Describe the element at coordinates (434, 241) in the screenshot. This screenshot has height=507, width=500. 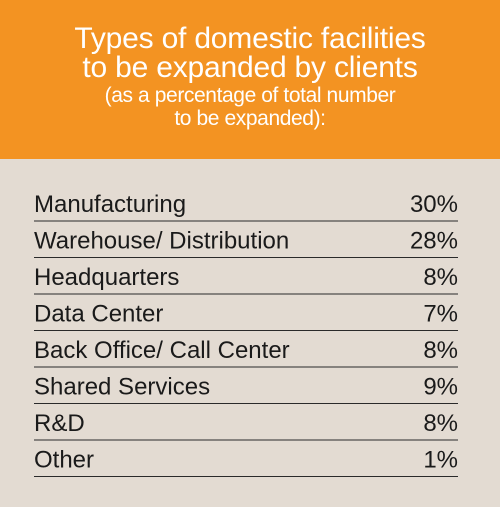
I see `row-value-1: 28%` at that location.